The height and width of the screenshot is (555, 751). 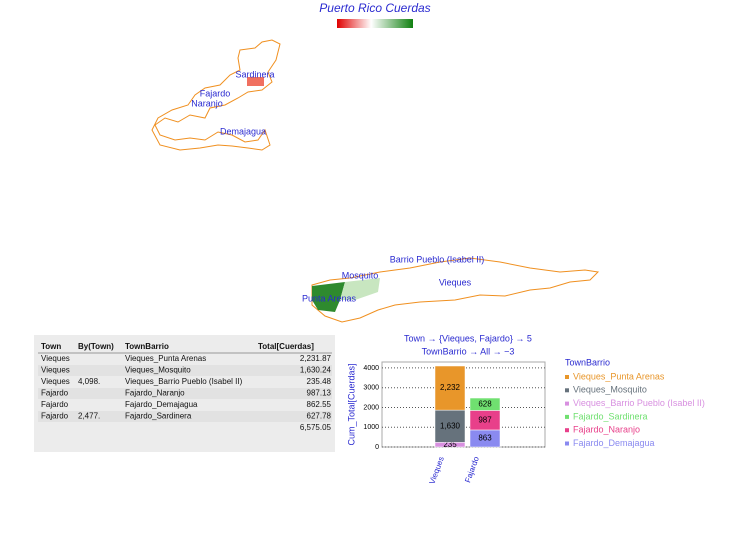 What do you see at coordinates (639, 403) in the screenshot?
I see `legend-label: Vieques_Barrio Pueblo (Isabel II)` at bounding box center [639, 403].